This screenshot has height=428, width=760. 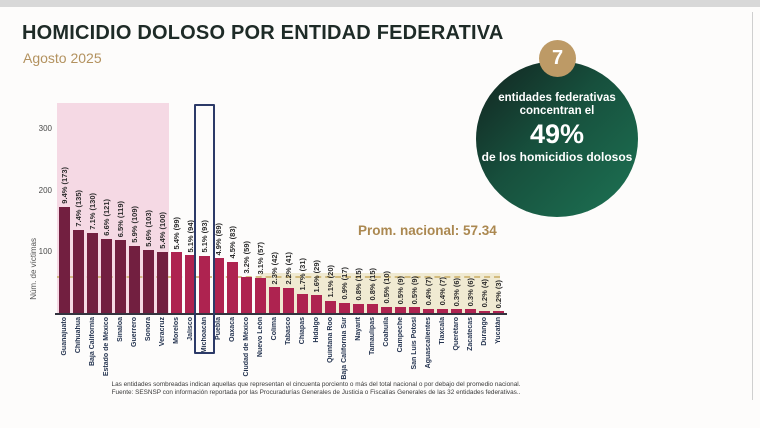 I want to click on bar-value-label: 9.4% (173), so click(x=64, y=185).